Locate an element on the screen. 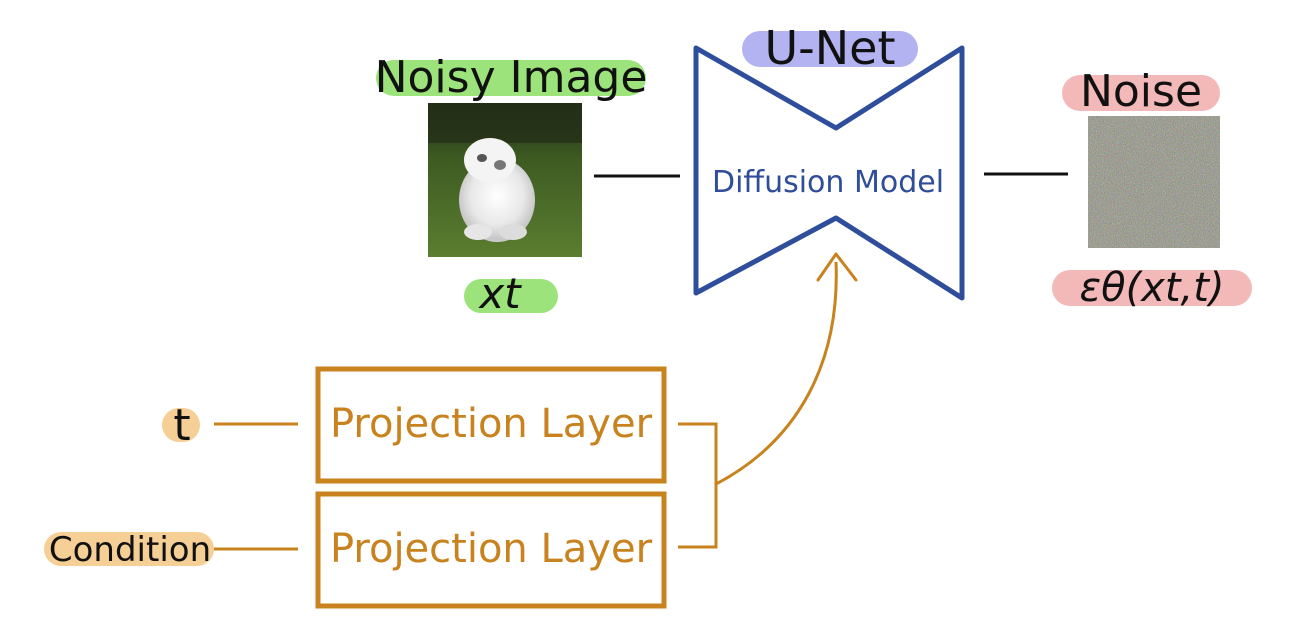 This screenshot has height=620, width=1294. epsilon-label-group: εθ(xt,t) is located at coordinates (1152, 288).